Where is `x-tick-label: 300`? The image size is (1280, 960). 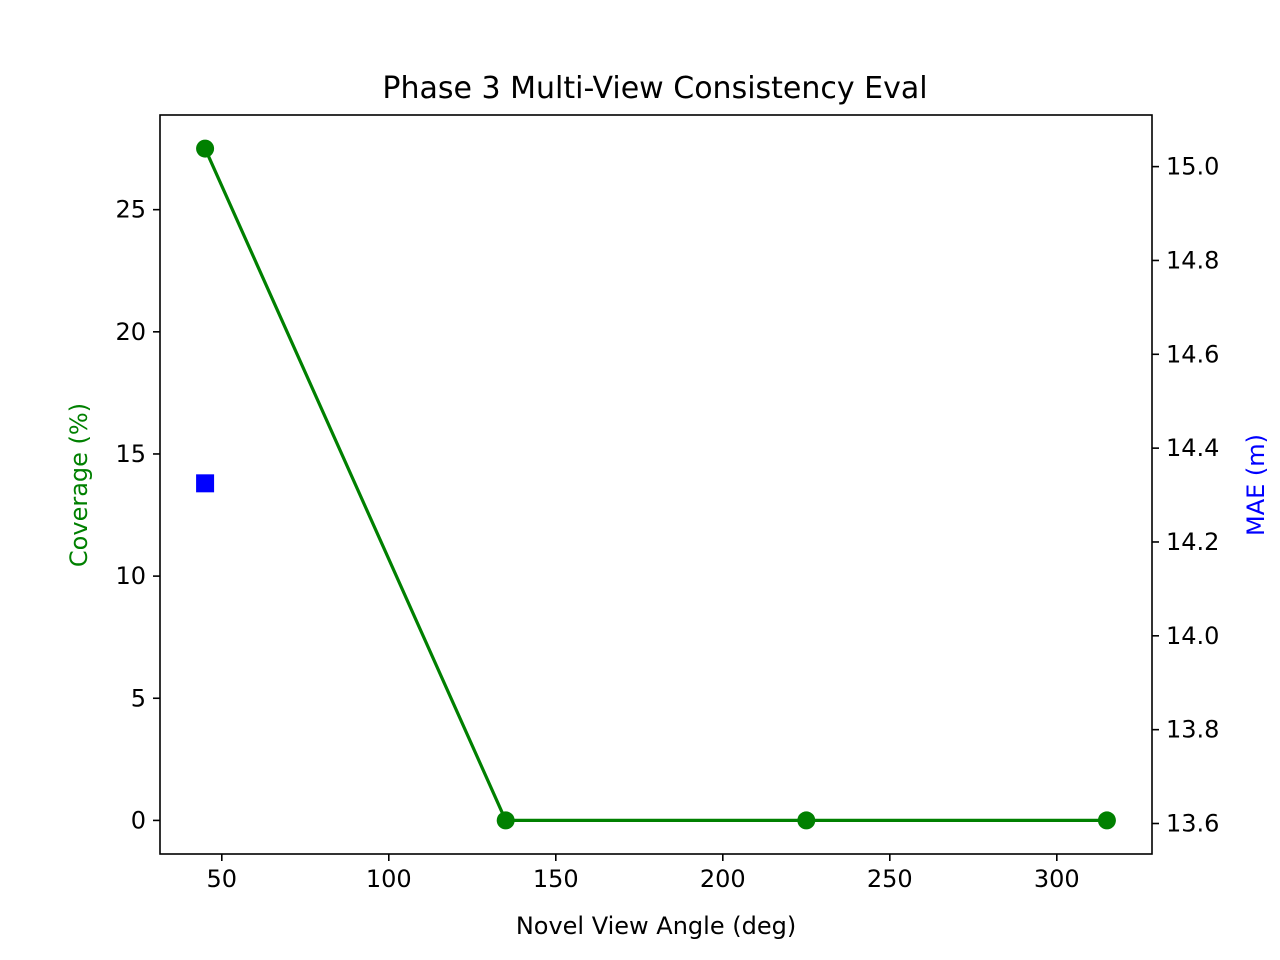 x-tick-label: 300 is located at coordinates (1057, 879).